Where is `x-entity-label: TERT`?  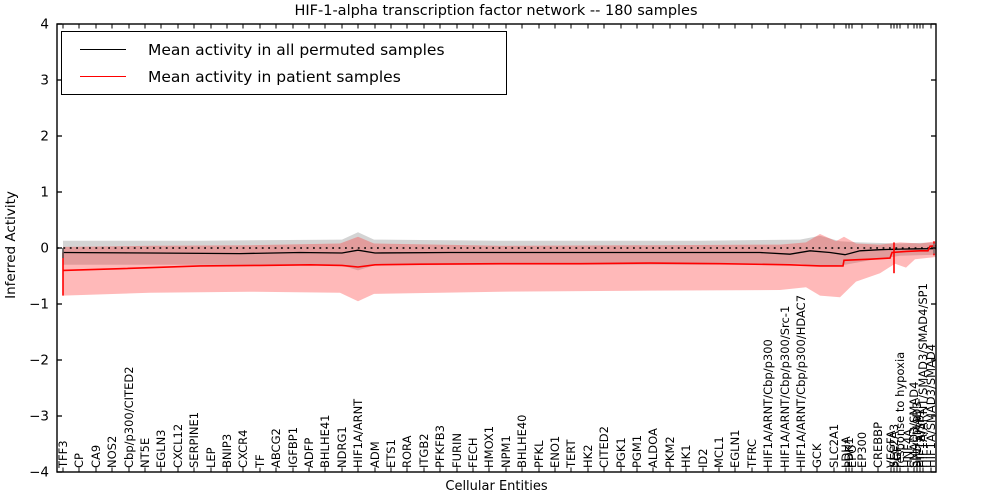
x-entity-label: TERT is located at coordinates (571, 454).